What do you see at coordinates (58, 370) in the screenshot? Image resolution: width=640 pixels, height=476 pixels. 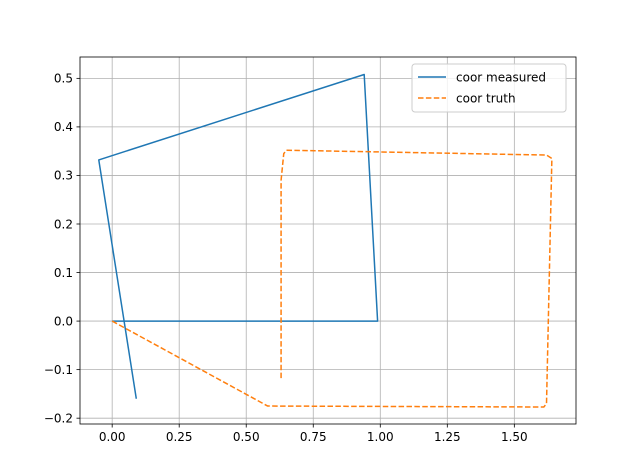 I see `y-tick-label: −0.1` at bounding box center [58, 370].